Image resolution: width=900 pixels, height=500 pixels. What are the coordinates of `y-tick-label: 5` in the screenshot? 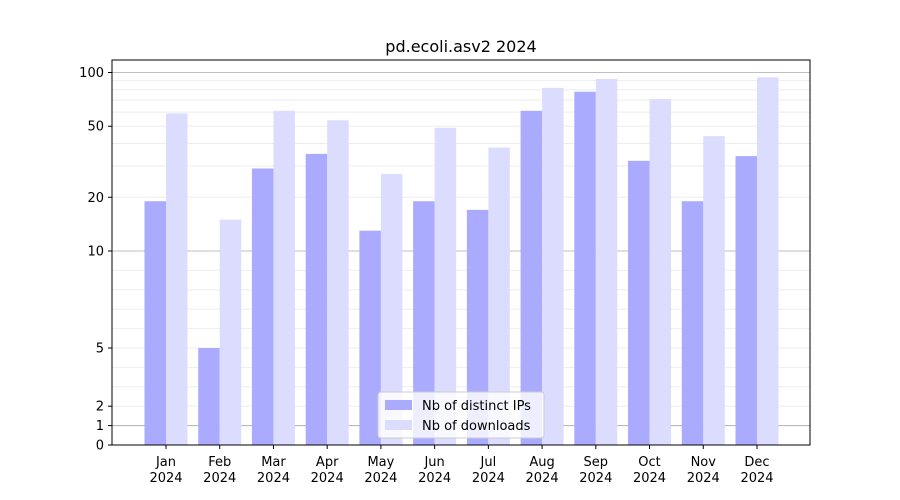 It's located at (100, 349).